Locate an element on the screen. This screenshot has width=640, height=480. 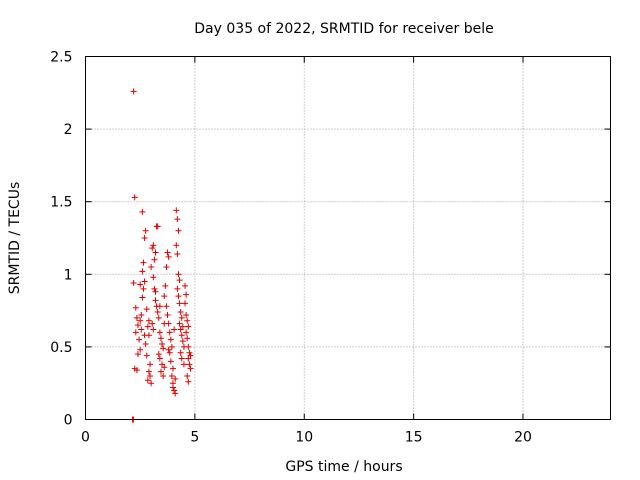
y-tick-label: 0 is located at coordinates (68, 421).